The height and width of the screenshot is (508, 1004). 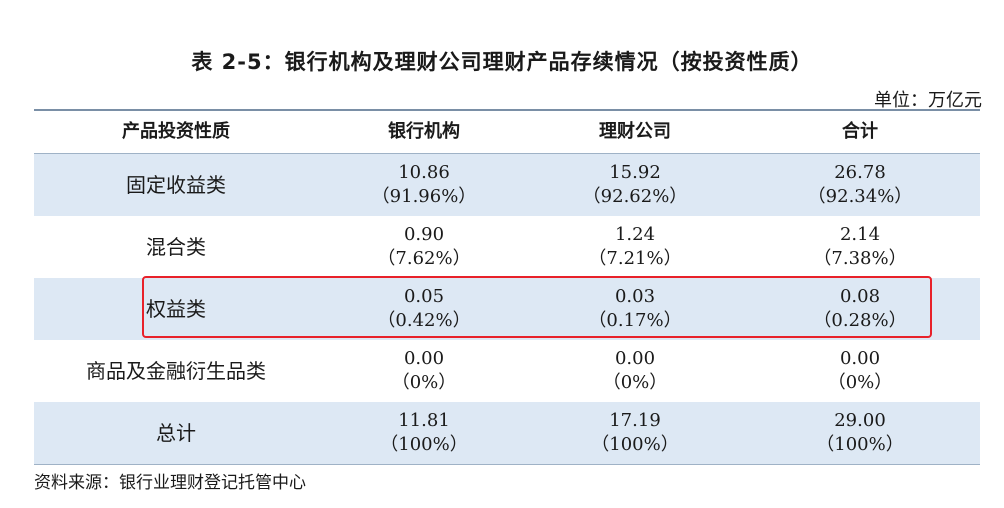 What do you see at coordinates (860, 371) in the screenshot?
I see `total-cell: 0.00 （0%）` at bounding box center [860, 371].